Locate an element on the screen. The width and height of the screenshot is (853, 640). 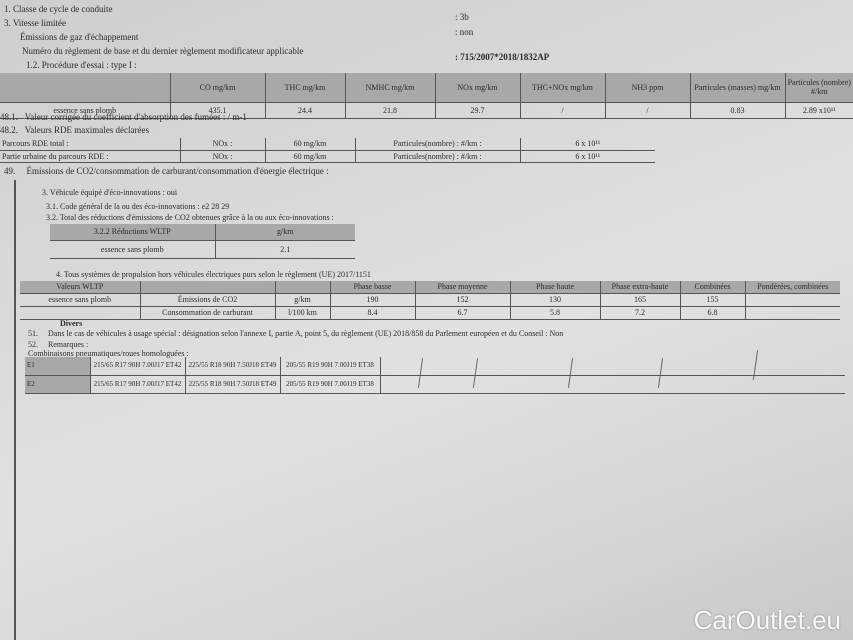
table-cell: 190 is located at coordinates (372, 299).